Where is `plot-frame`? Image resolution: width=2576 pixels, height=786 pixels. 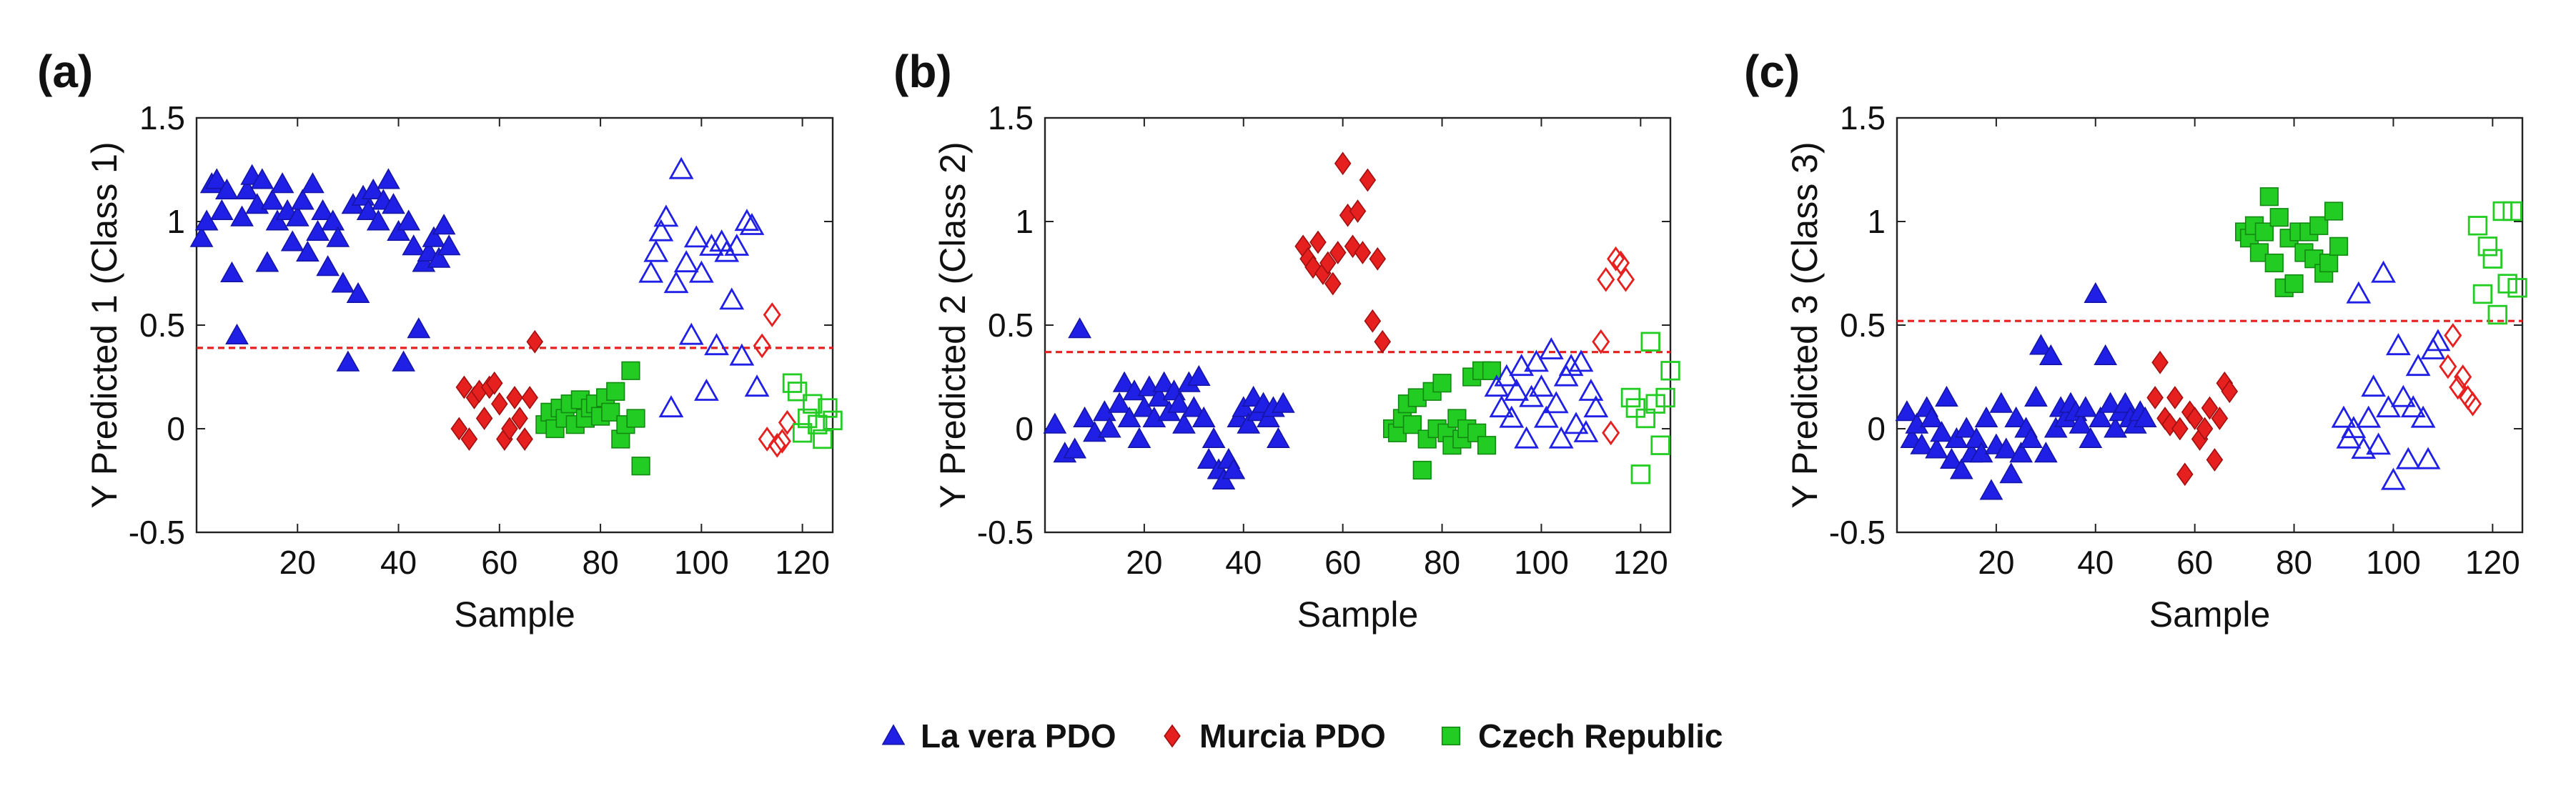 plot-frame is located at coordinates (1358, 325).